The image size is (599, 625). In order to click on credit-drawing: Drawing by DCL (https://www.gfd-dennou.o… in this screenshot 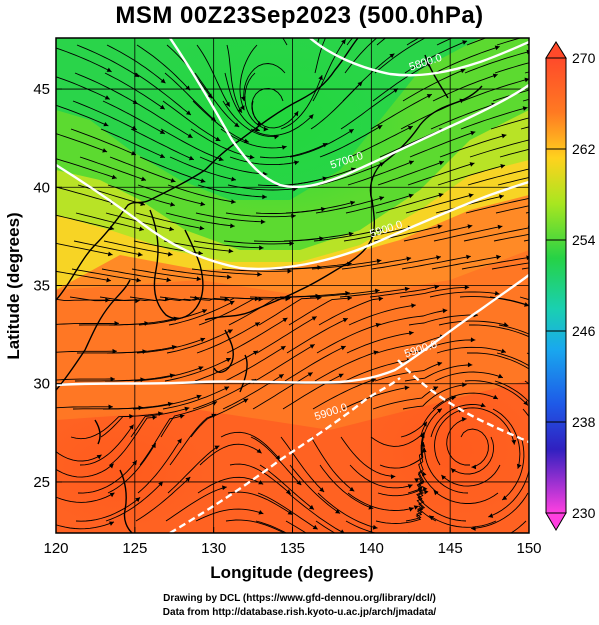, I will do `click(299, 598)`.